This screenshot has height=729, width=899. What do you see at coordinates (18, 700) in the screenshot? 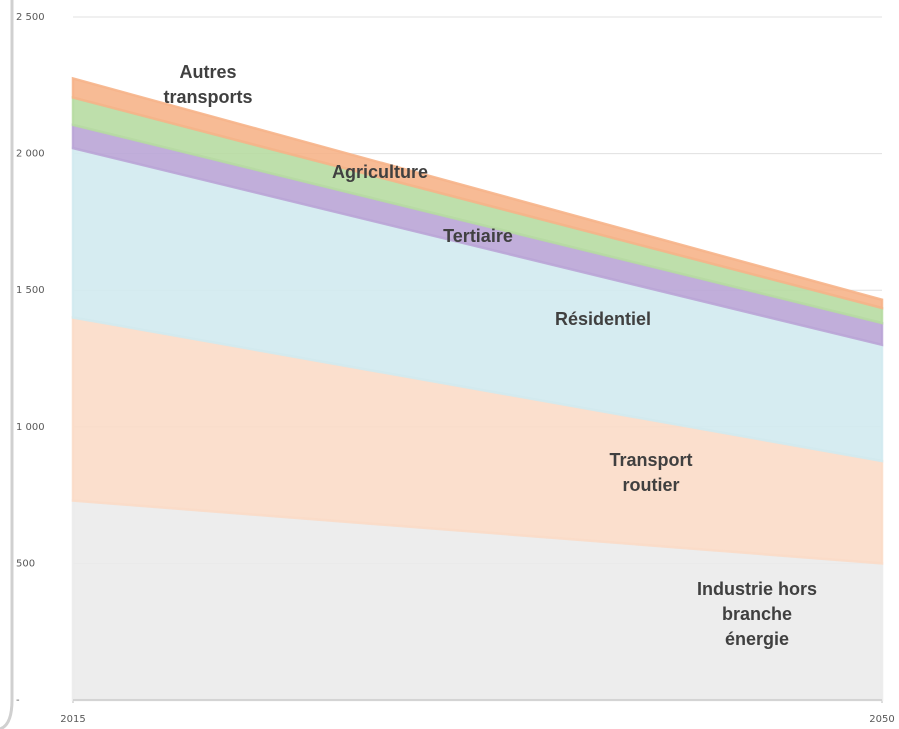
I see `y-tick-label: -` at bounding box center [18, 700].